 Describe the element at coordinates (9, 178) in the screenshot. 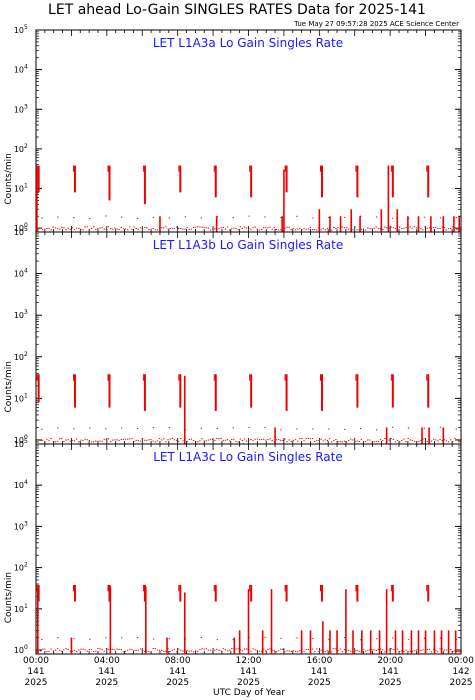

I see `y-axis-label: Counts/min` at that location.